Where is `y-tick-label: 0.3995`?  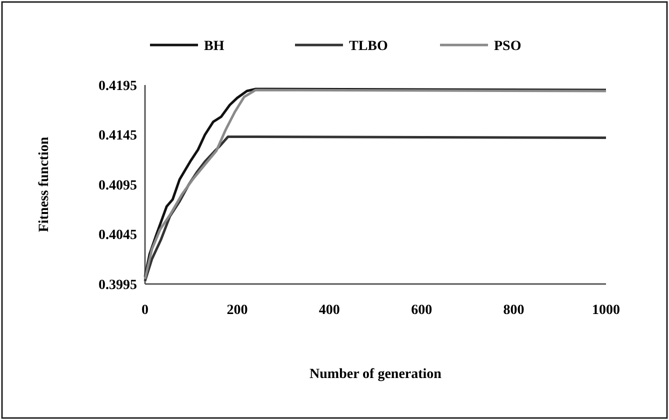
y-tick-label: 0.3995 is located at coordinates (117, 285).